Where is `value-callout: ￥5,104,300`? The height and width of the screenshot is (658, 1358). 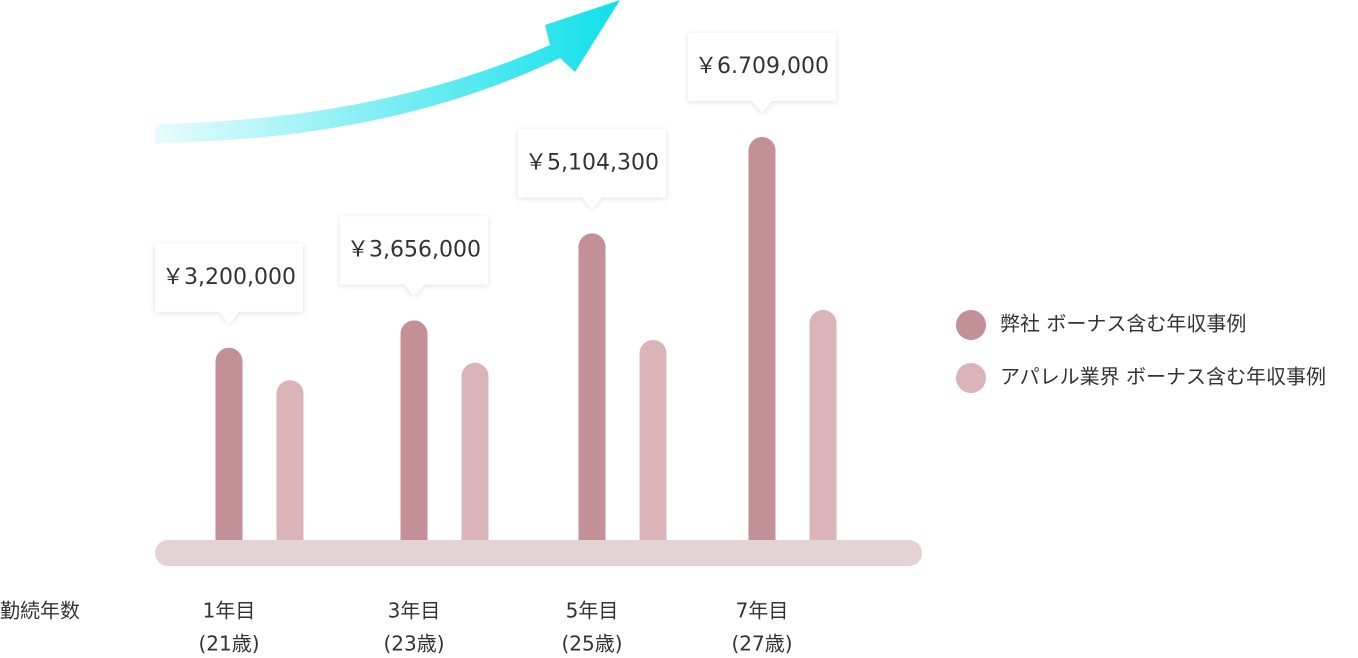 value-callout: ￥5,104,300 is located at coordinates (592, 169).